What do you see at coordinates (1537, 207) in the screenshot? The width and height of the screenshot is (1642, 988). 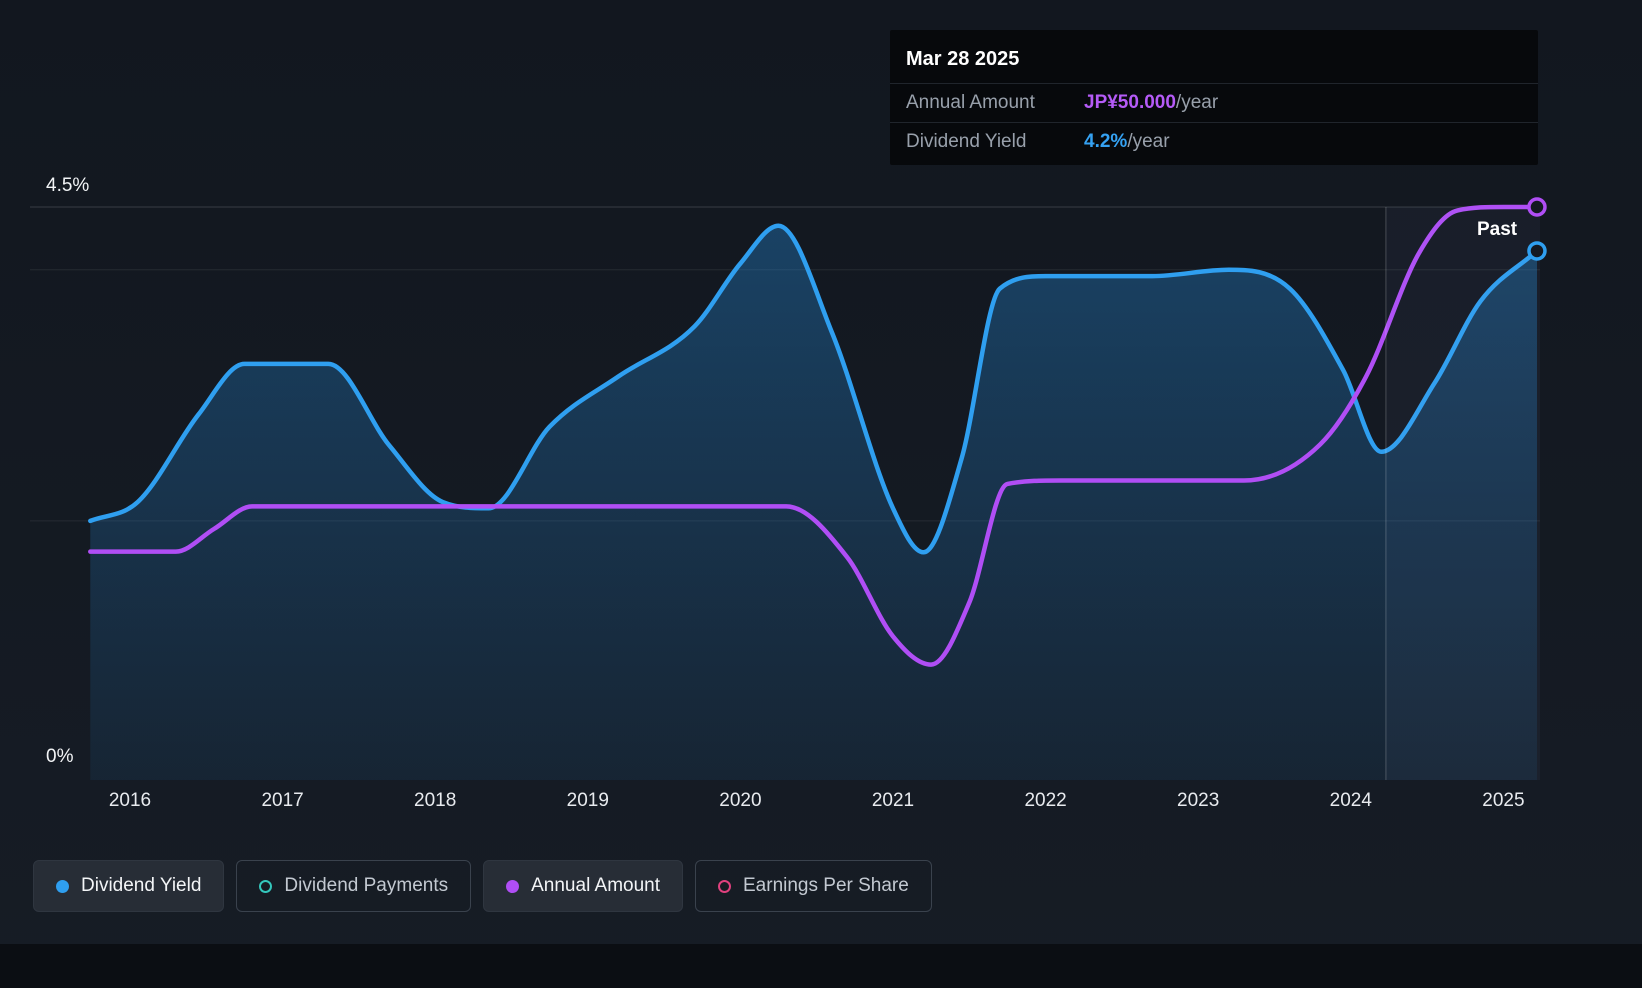 I see `annual-amount-endpoint-marker` at bounding box center [1537, 207].